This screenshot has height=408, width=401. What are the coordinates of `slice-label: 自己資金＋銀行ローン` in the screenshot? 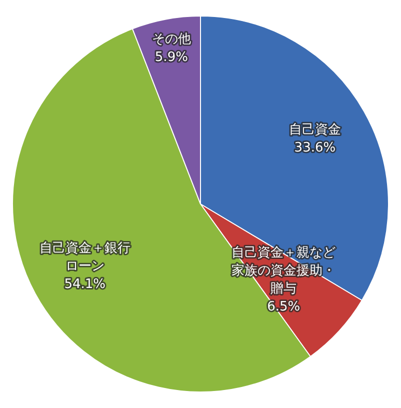 It's located at (84, 257).